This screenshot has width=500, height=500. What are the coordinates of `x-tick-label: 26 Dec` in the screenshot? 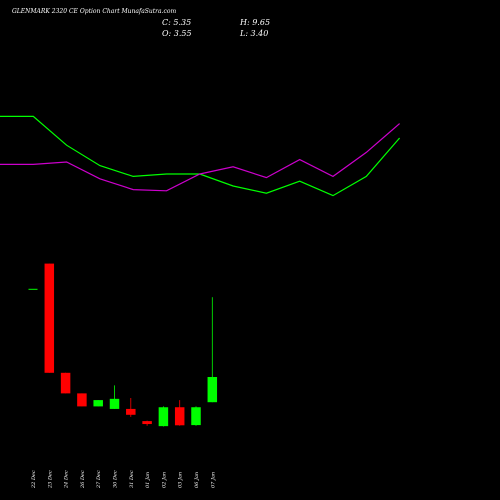 It's located at (83, 479).